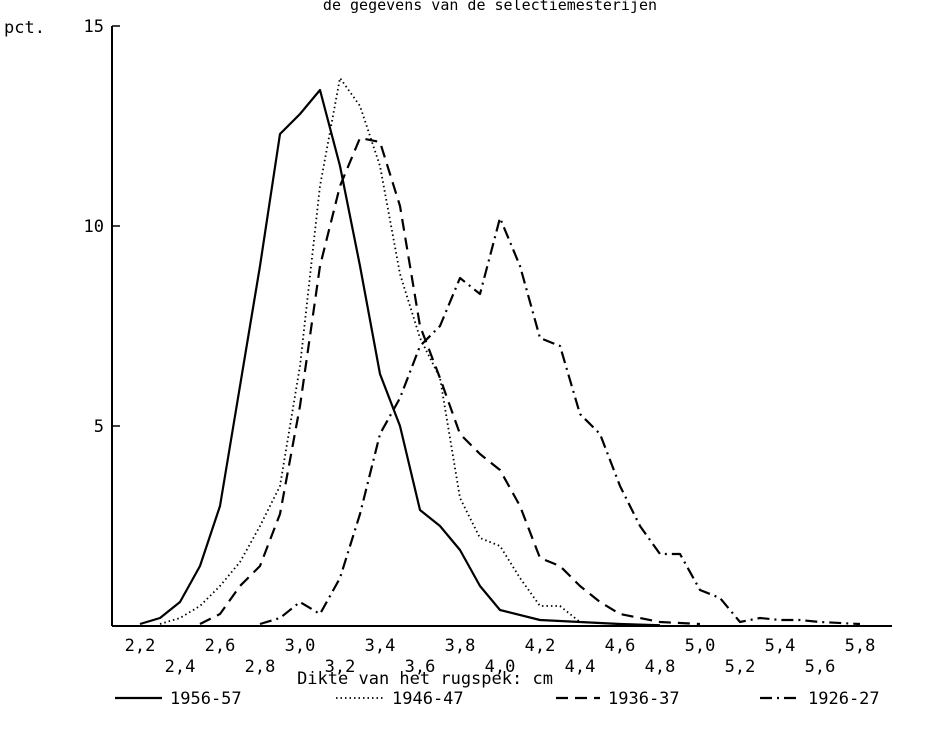 The width and height of the screenshot is (930, 740). What do you see at coordinates (497, 699) in the screenshot?
I see `legend: 1956-57 1946-47 1936-37 1926-27` at bounding box center [497, 699].